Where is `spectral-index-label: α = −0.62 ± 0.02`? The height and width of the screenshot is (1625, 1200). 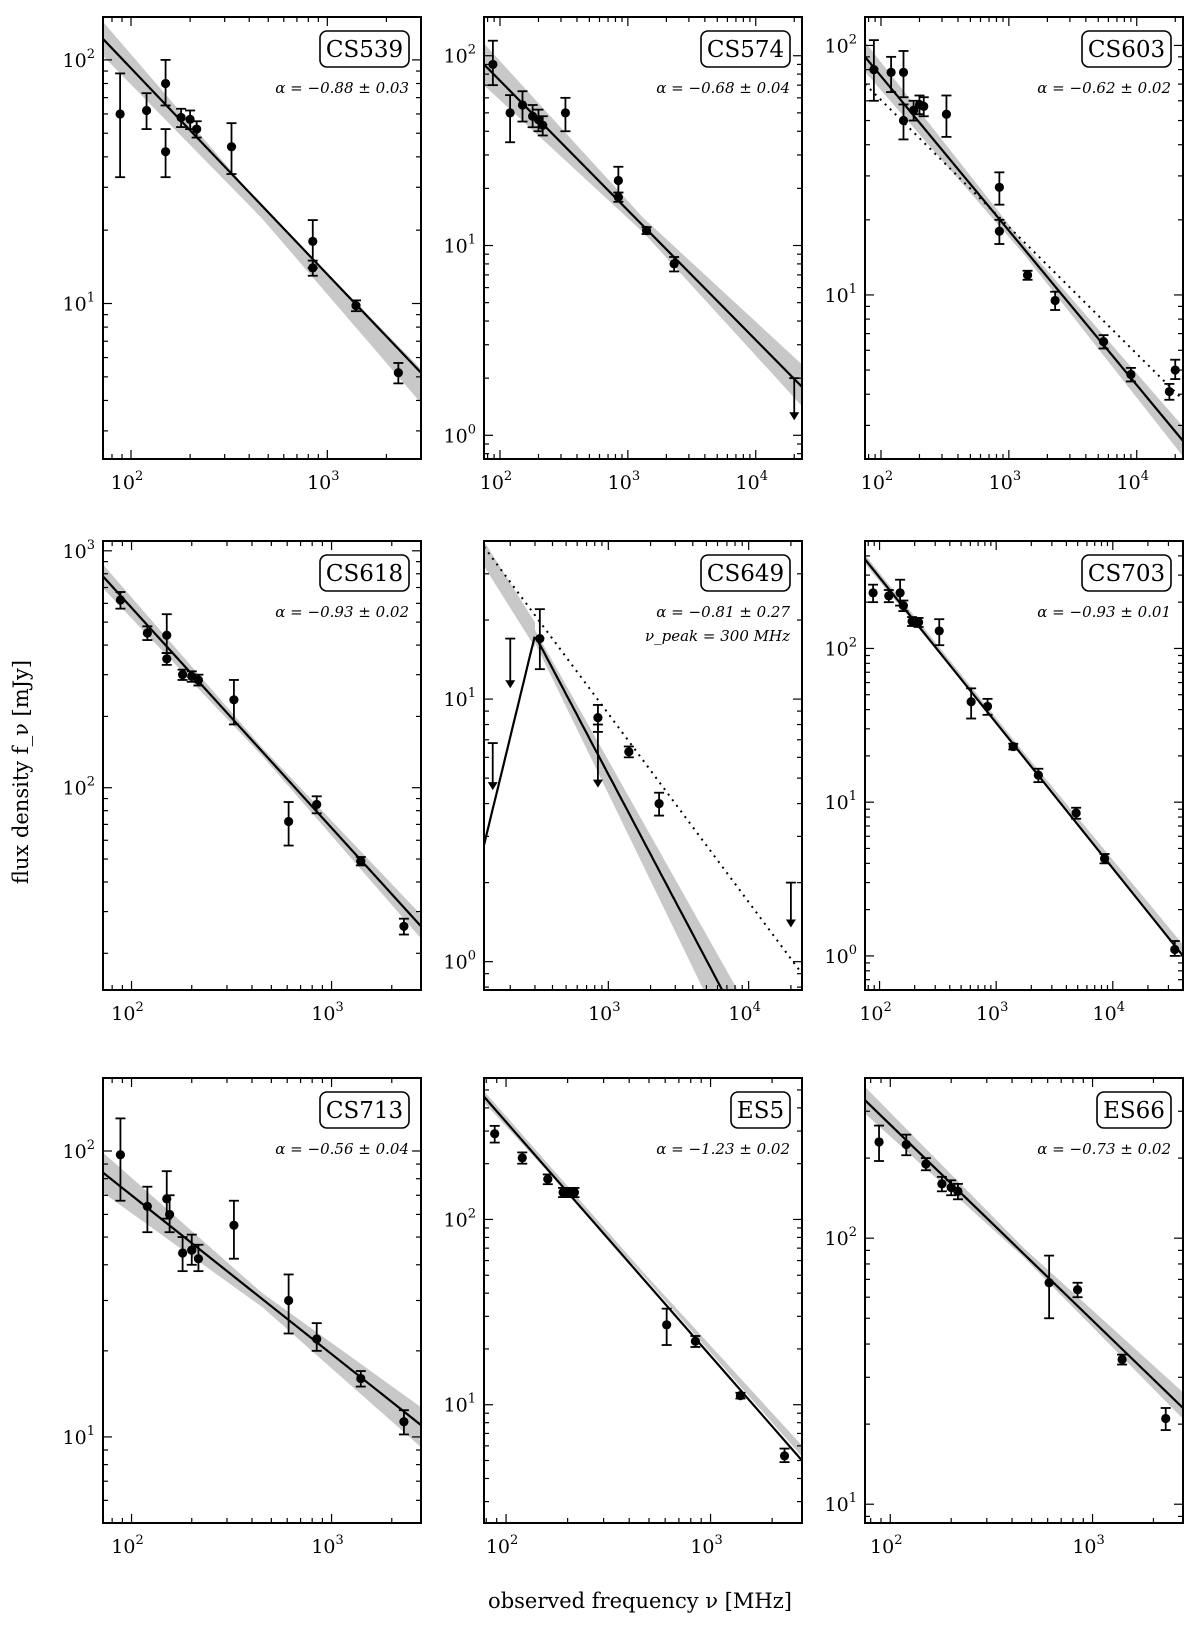 spectral-index-label: α = −0.62 ± 0.02 is located at coordinates (1104, 88).